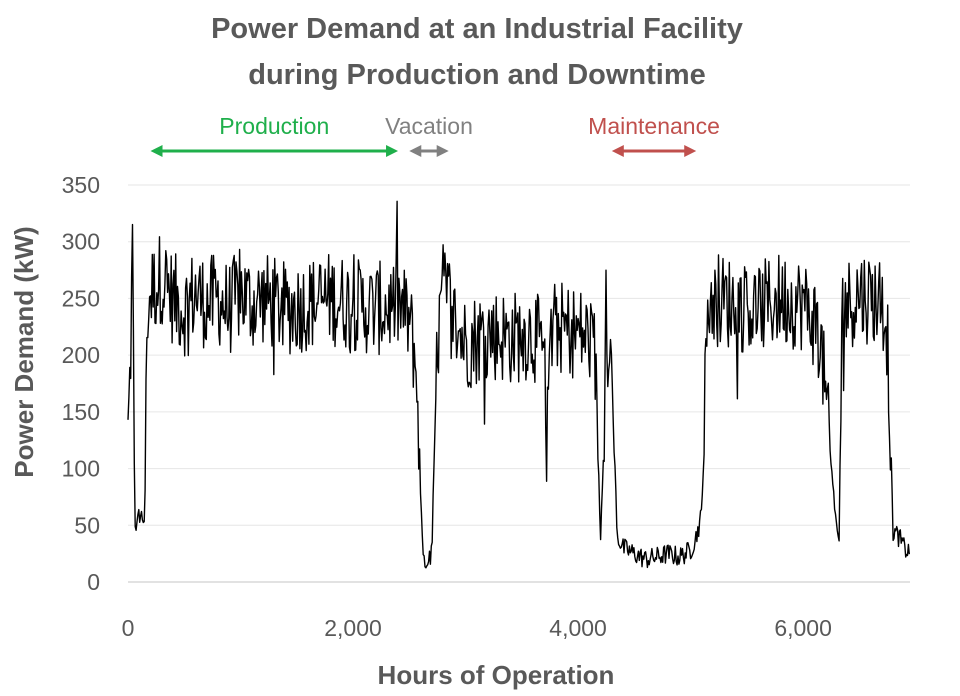 The height and width of the screenshot is (696, 960). Describe the element at coordinates (24, 351) in the screenshot. I see `y-axis-title: Power Demand (kW)` at that location.